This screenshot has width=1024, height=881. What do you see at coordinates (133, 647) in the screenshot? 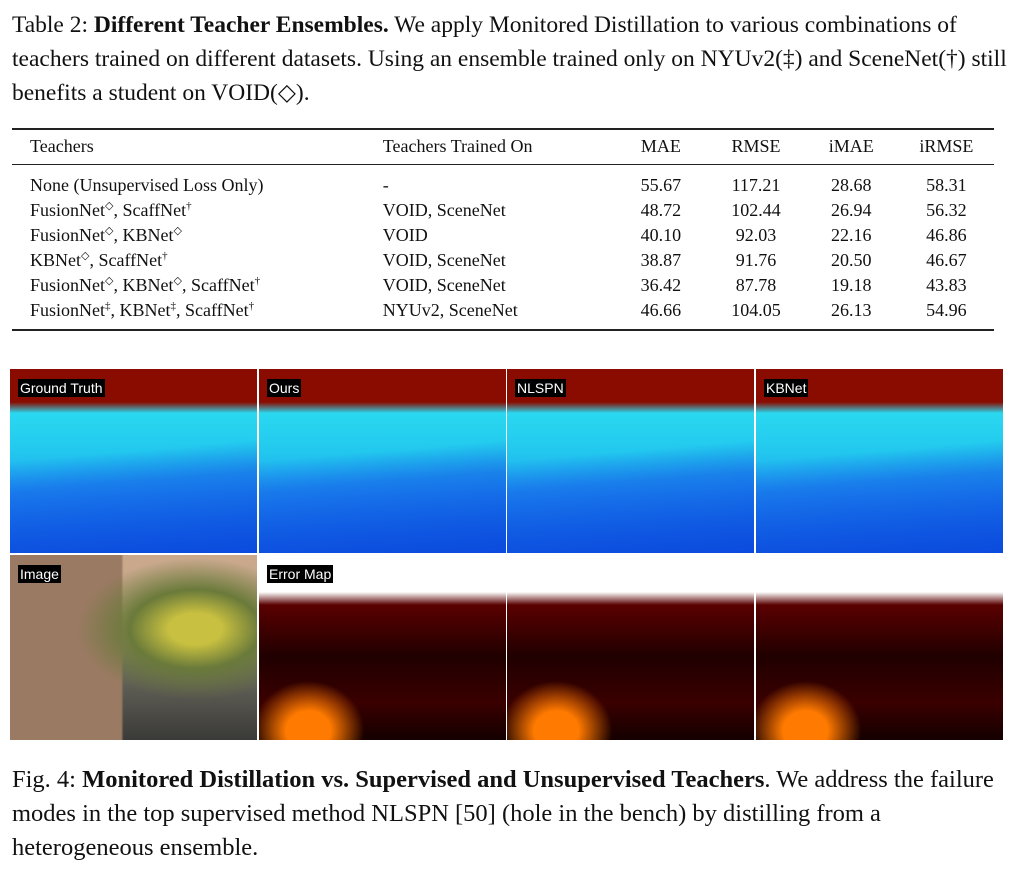
I see `panel: Image` at bounding box center [133, 647].